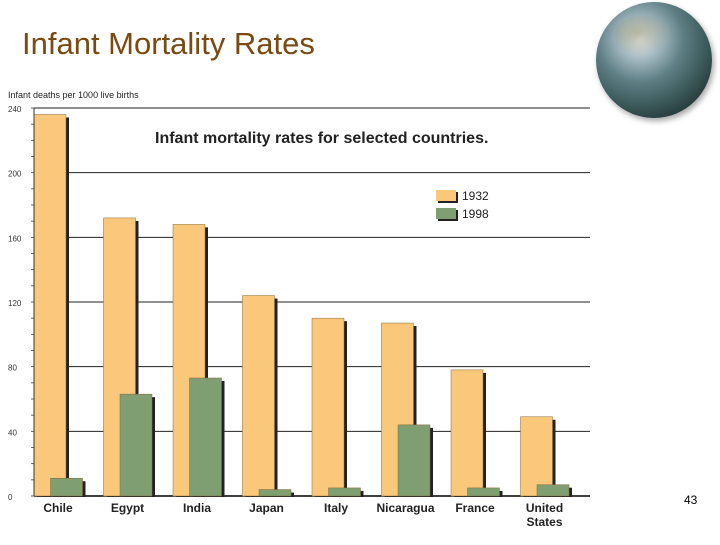  What do you see at coordinates (10, 497) in the screenshot?
I see `y-tick-label: 0` at bounding box center [10, 497].